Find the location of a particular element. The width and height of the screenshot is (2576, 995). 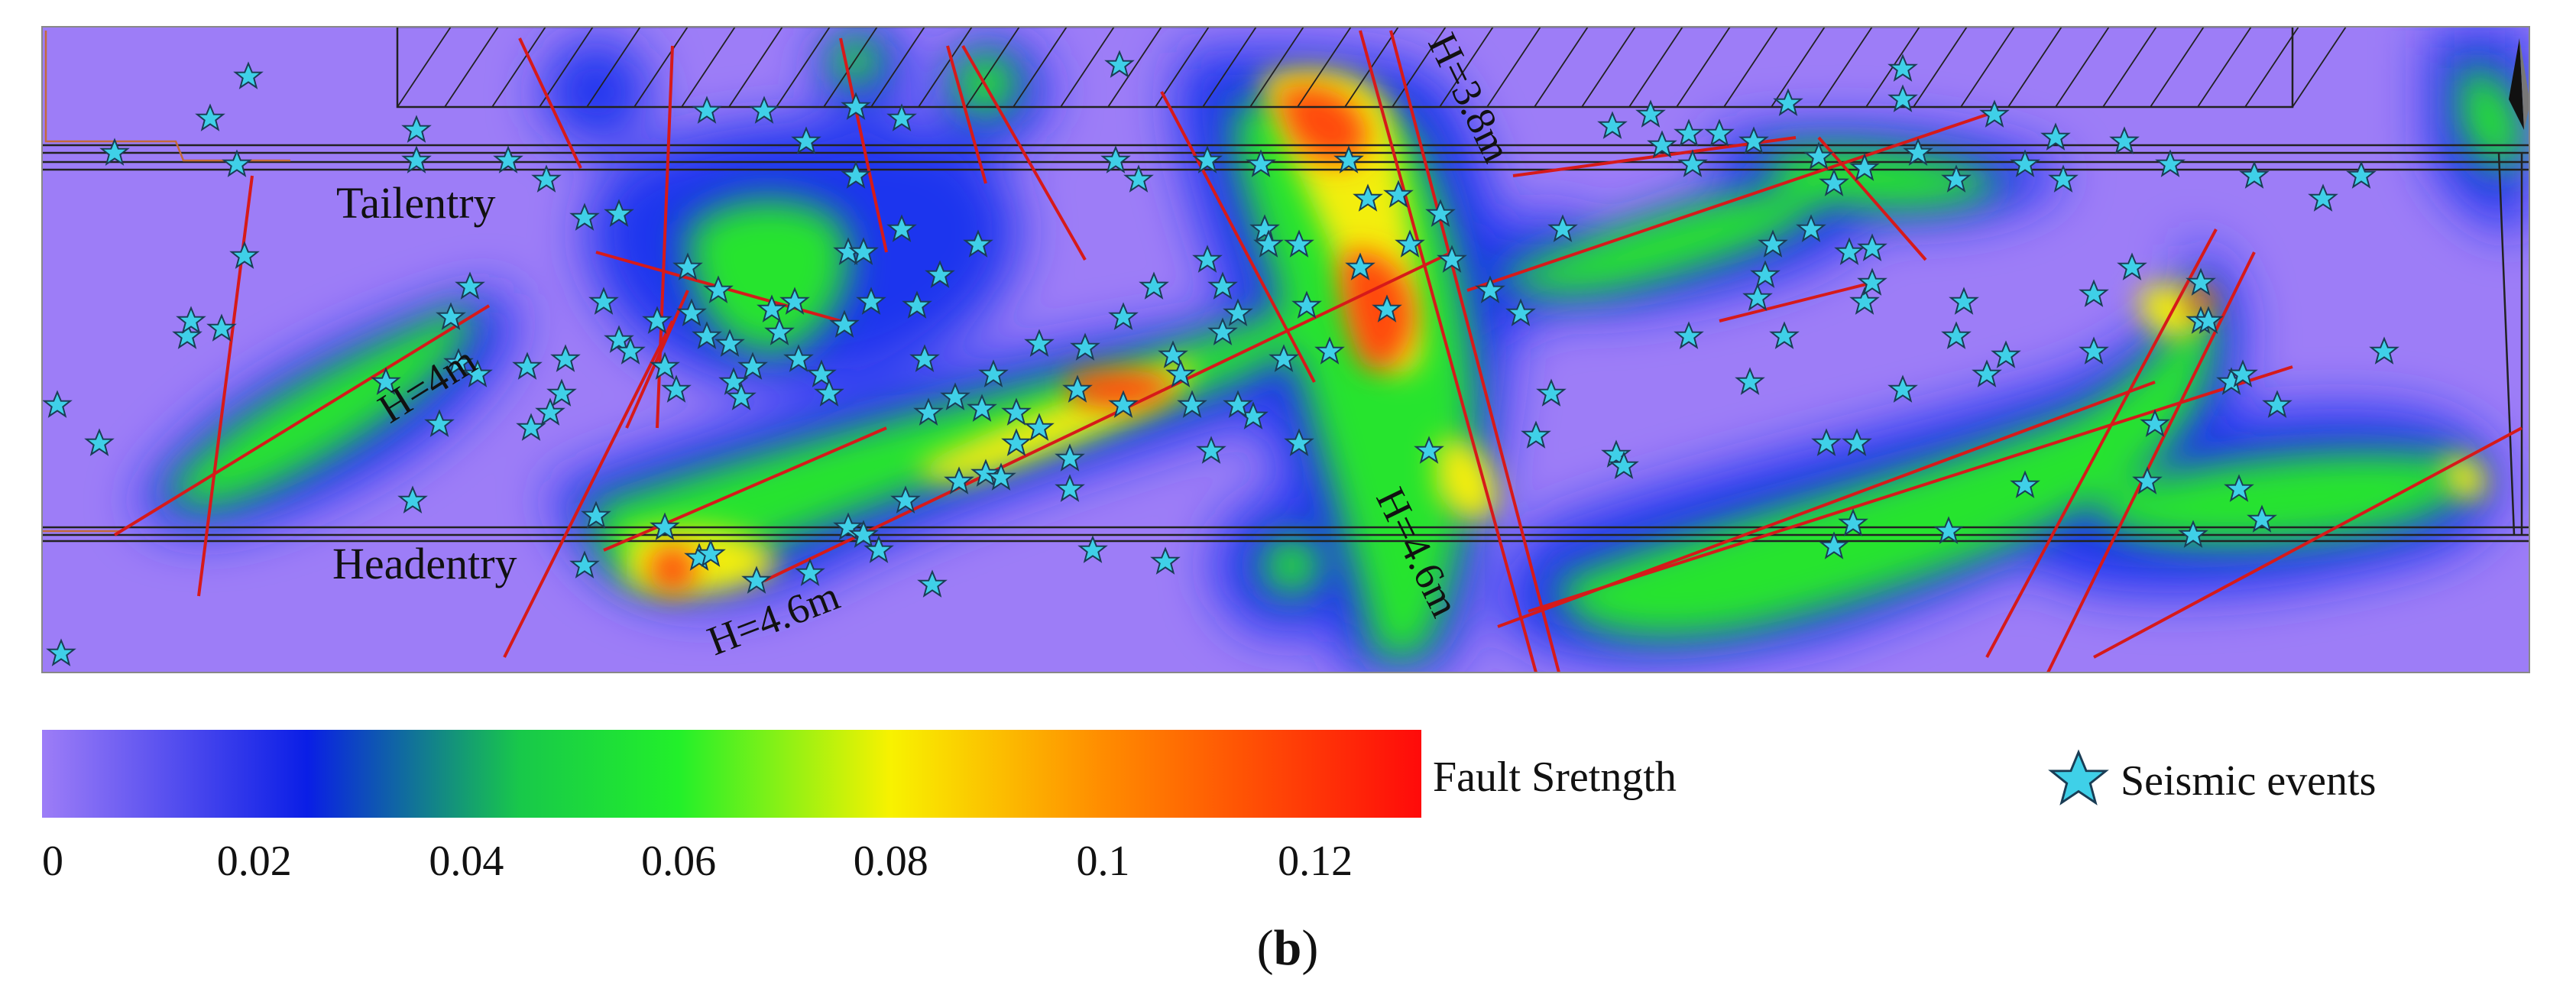

colorbar-tick-label: 0.08 is located at coordinates (891, 861).